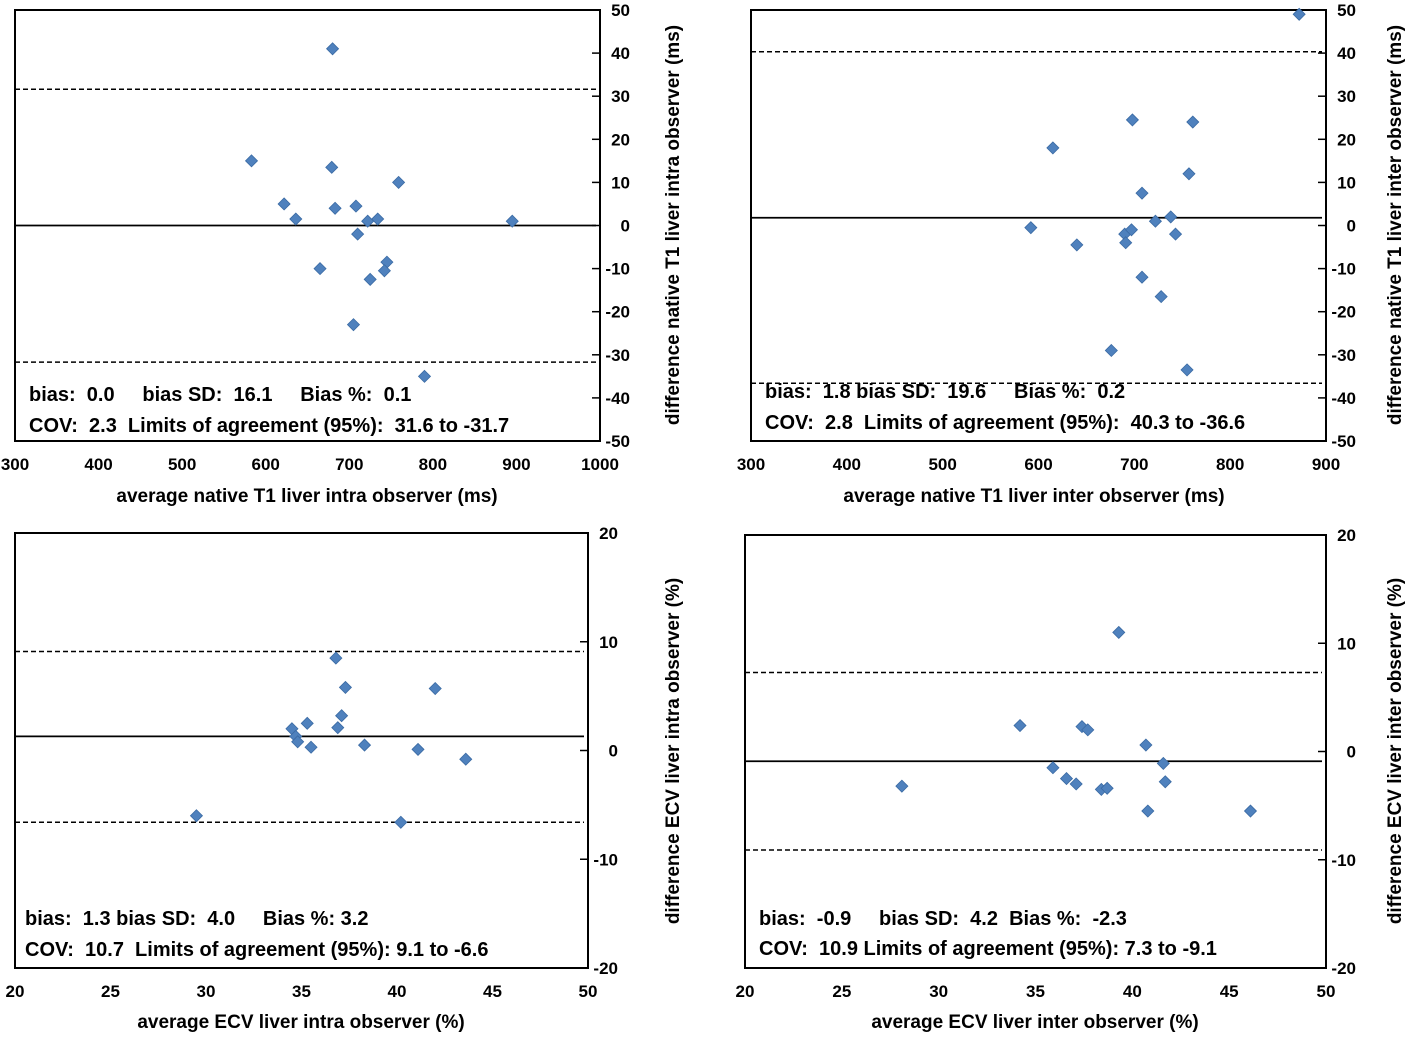  Describe the element at coordinates (620, 53) in the screenshot. I see `y-tick-label: 40` at that location.